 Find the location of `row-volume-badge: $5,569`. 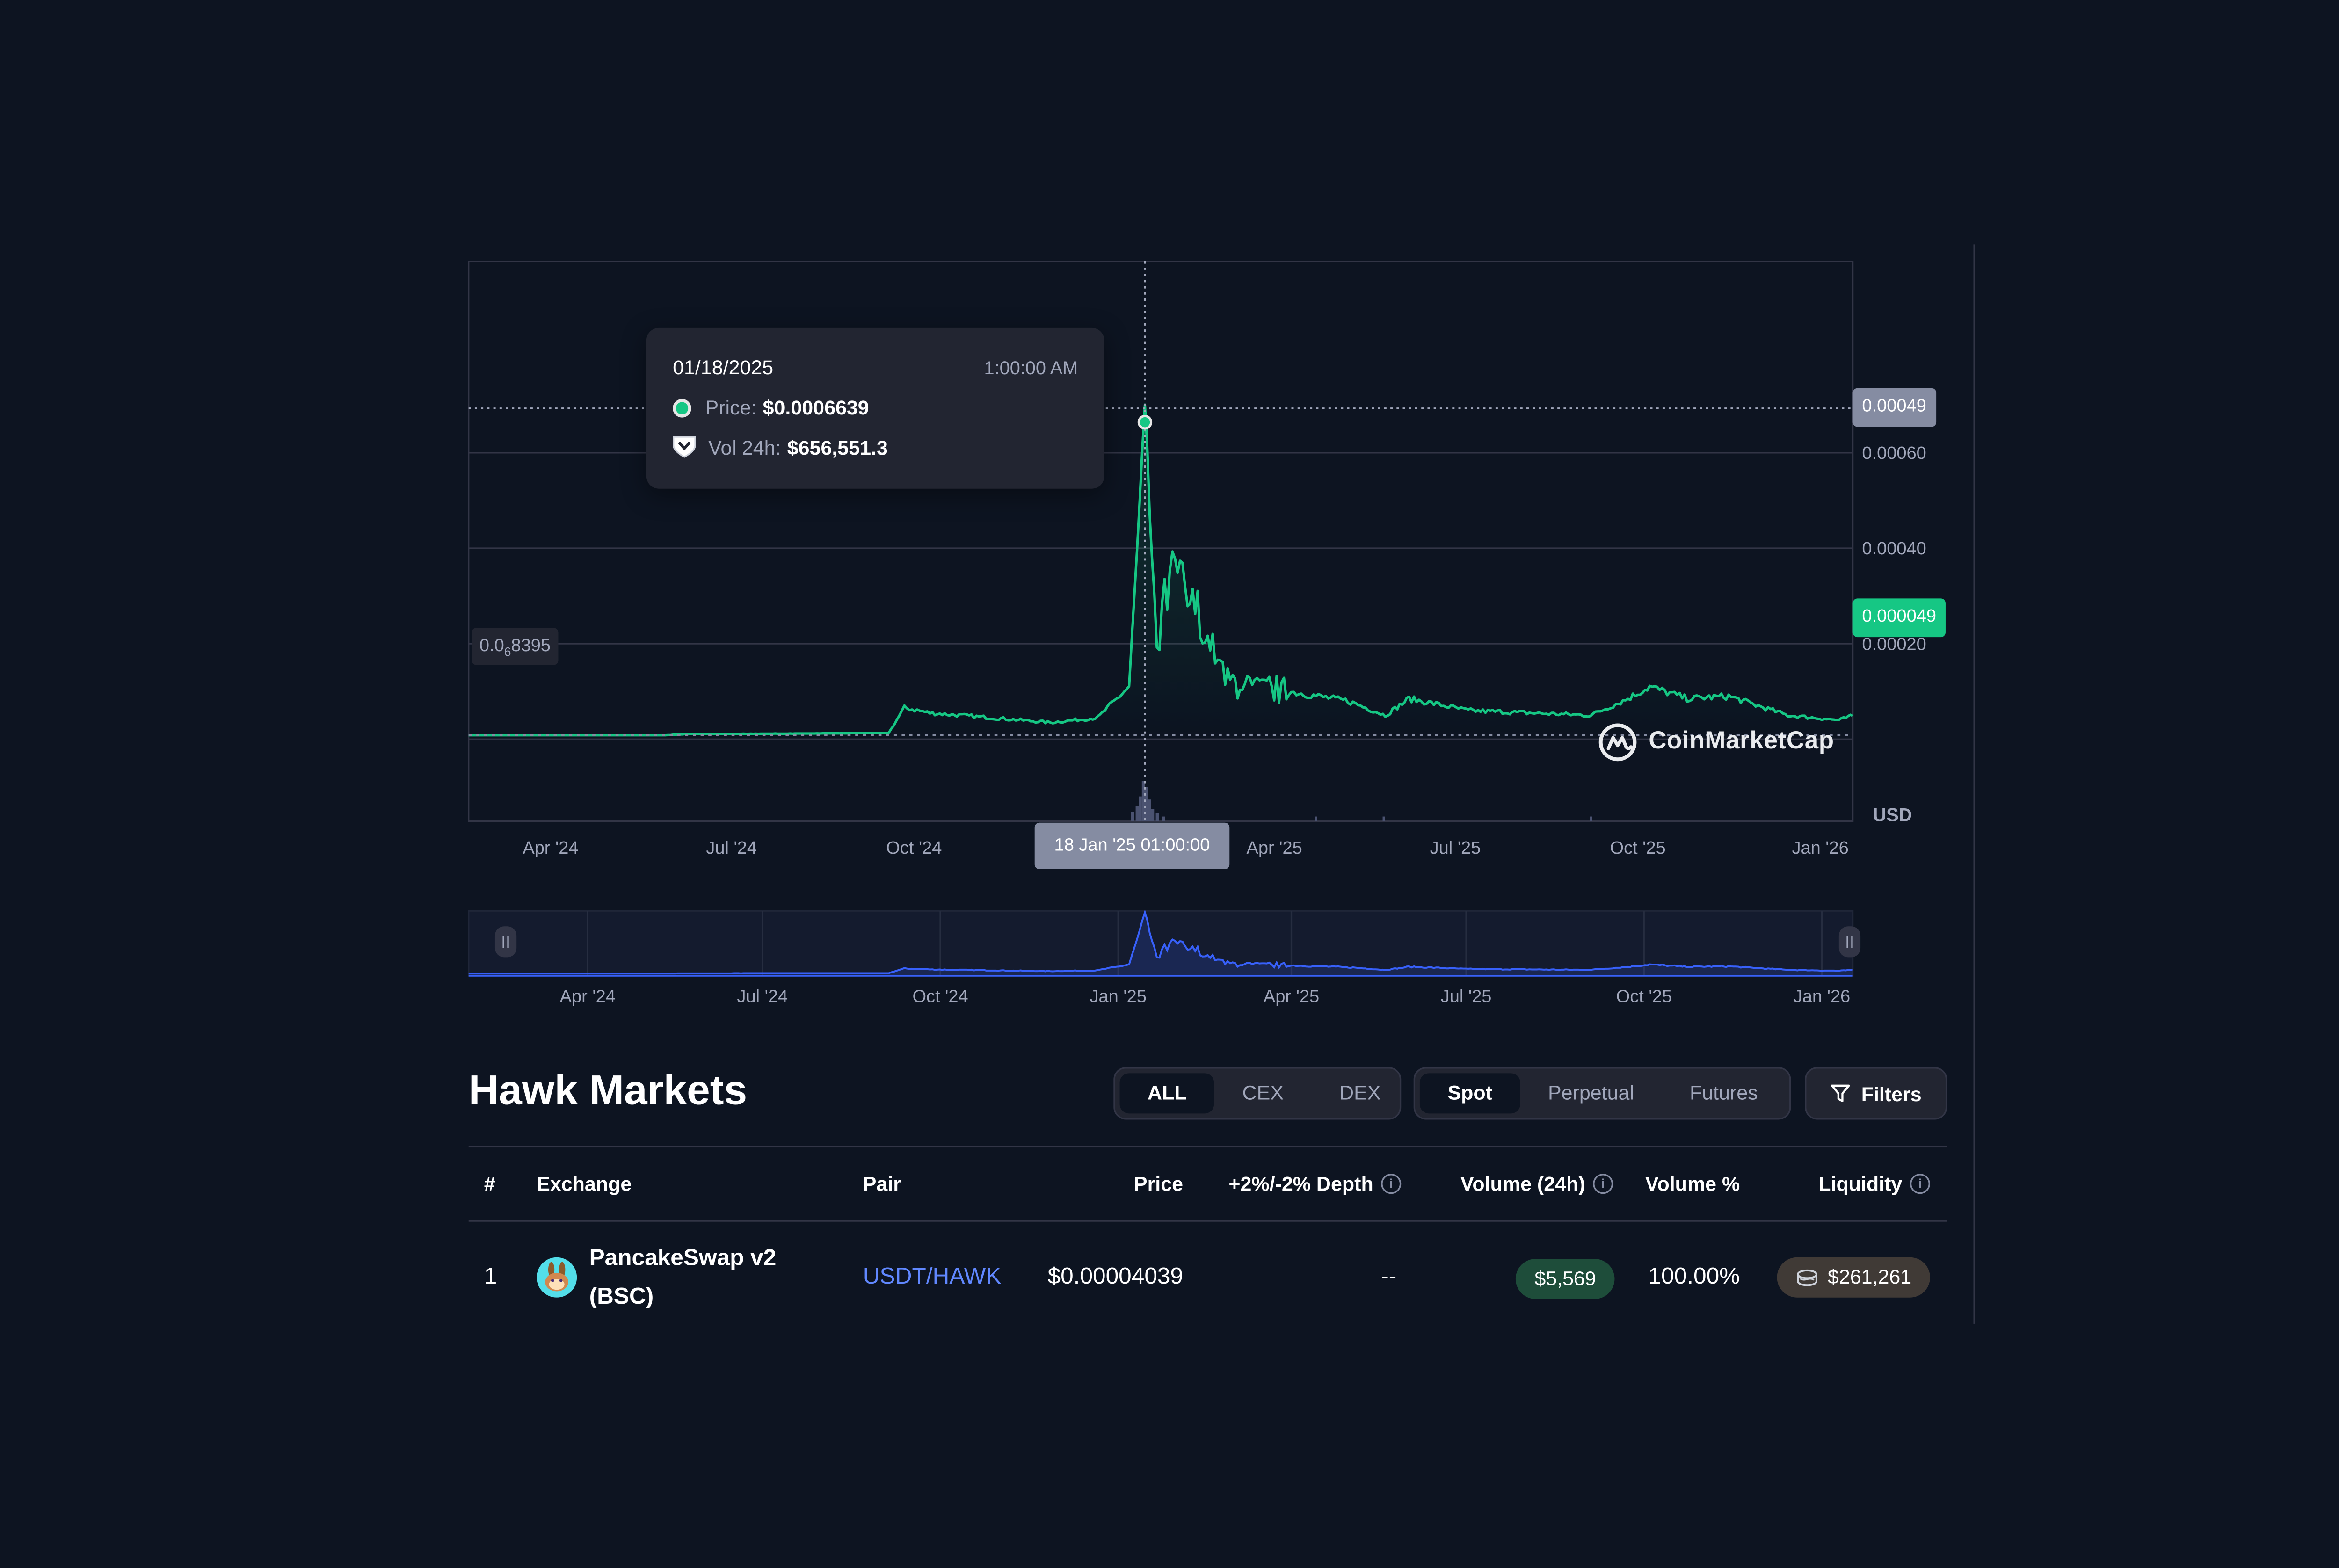

row-volume-badge: $5,569 is located at coordinates (1565, 1279).